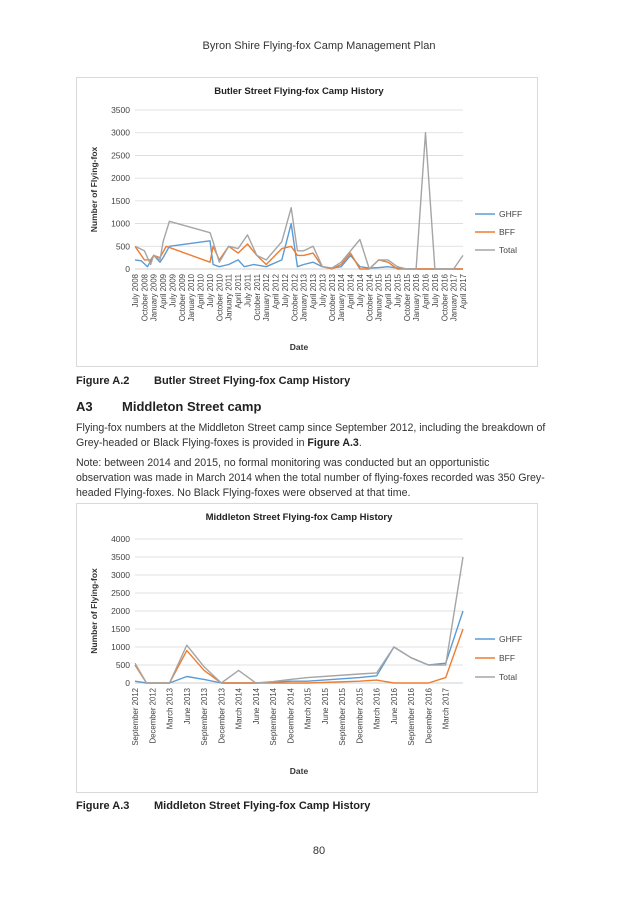  What do you see at coordinates (435, 290) in the screenshot?
I see `x-tick-label: July 2016` at bounding box center [435, 290].